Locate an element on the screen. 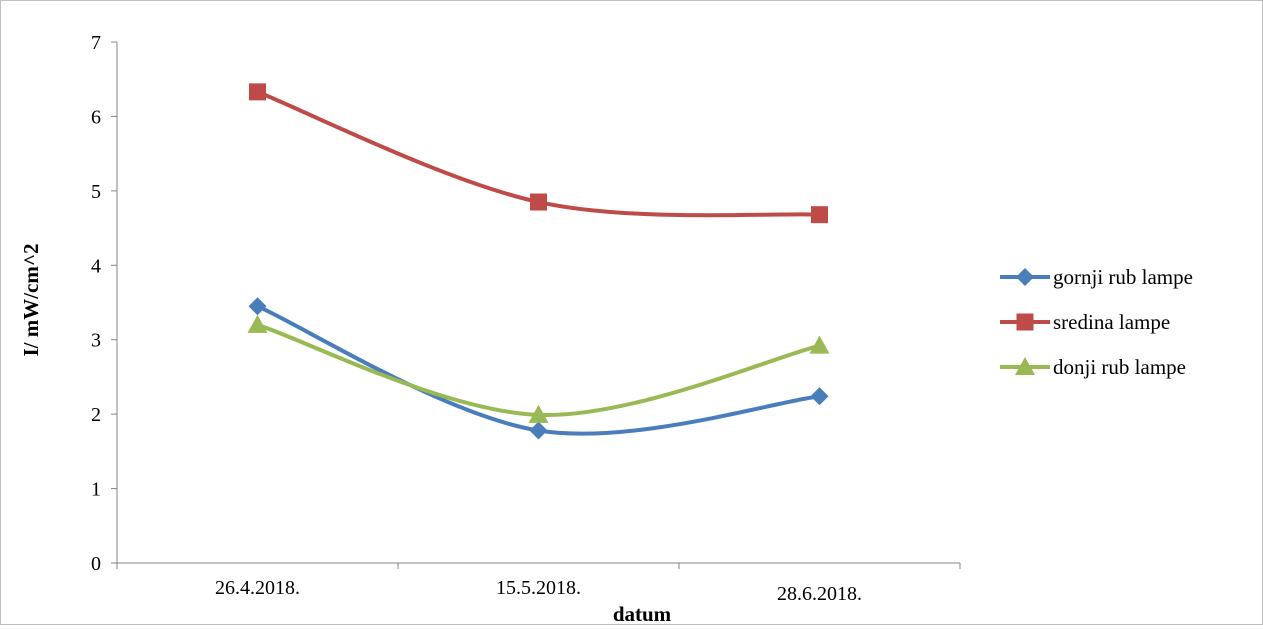  legend-item: gornji rub lampe is located at coordinates (1096, 277).